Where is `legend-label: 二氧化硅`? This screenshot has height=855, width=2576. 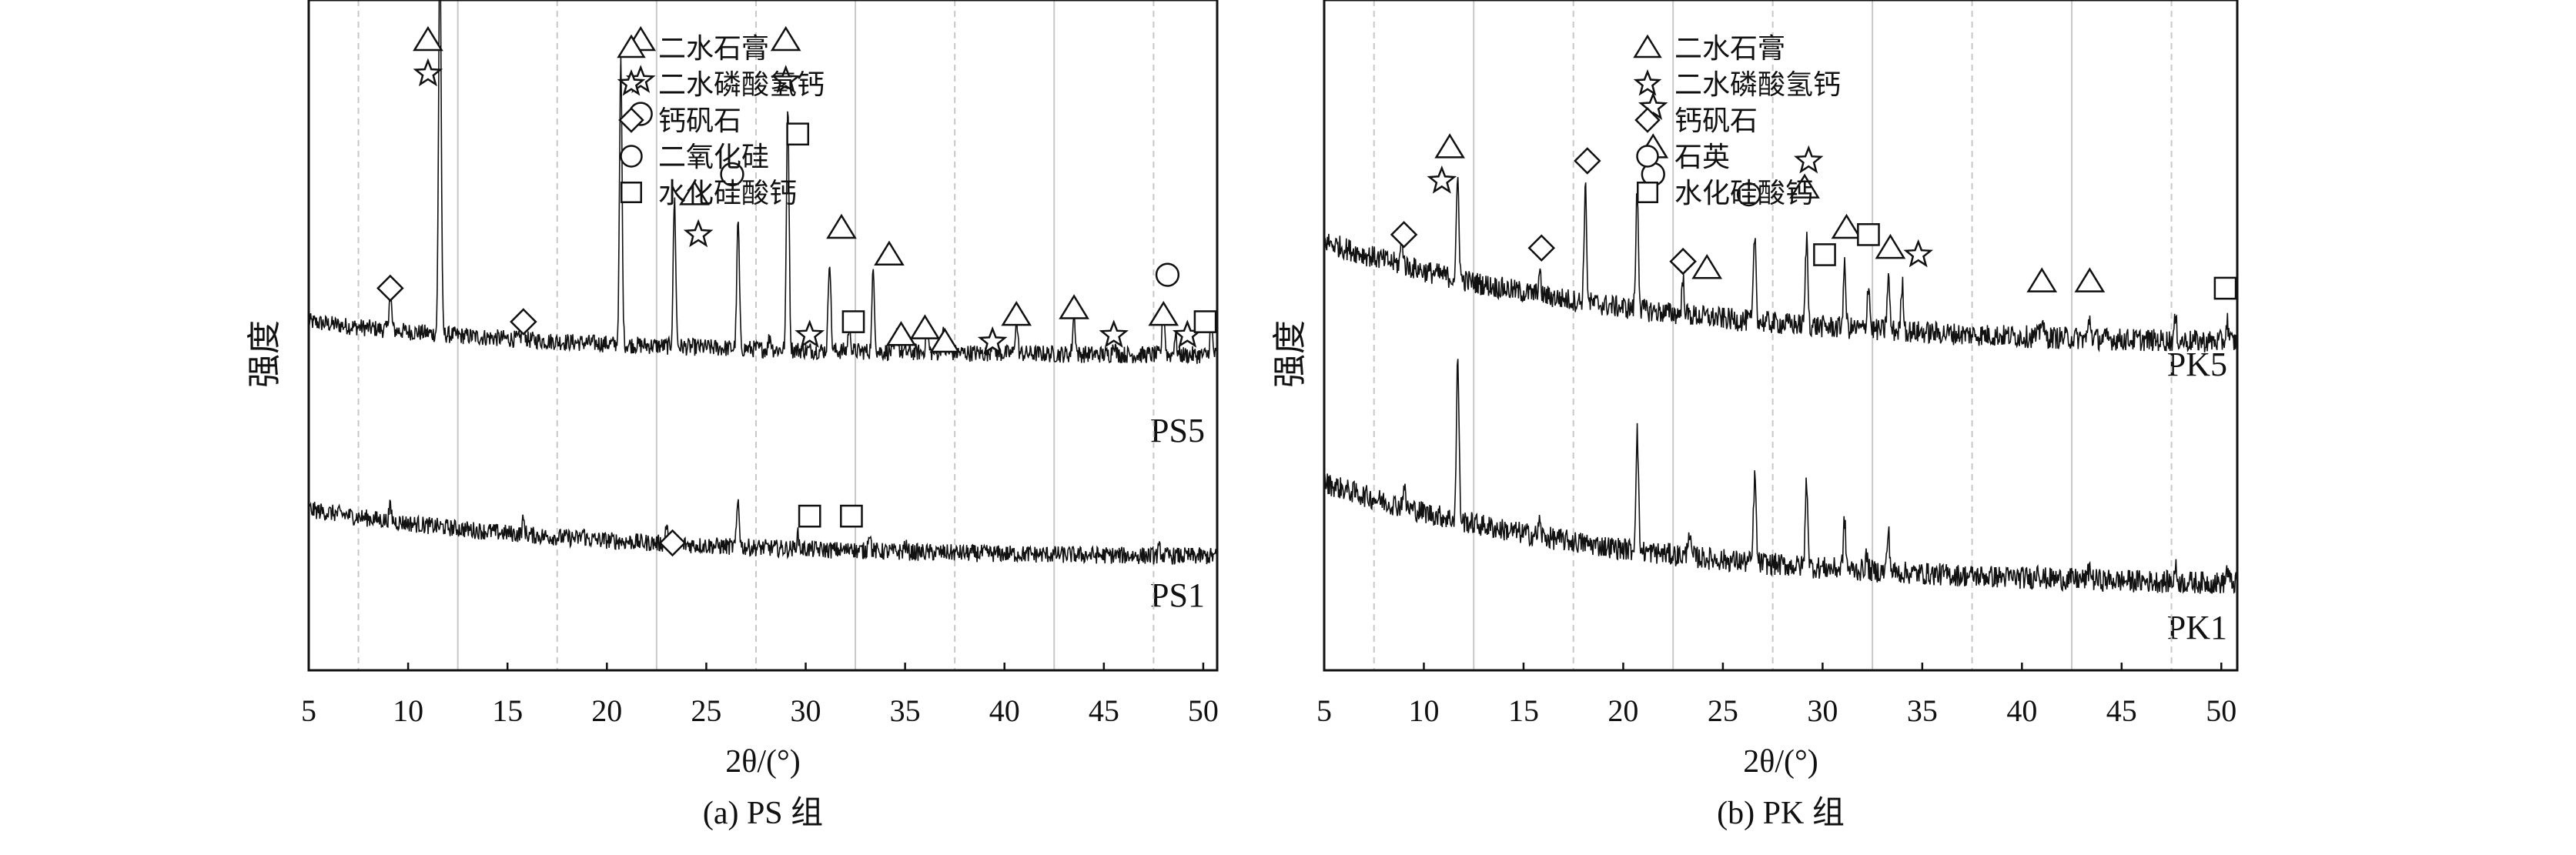 legend-label: 二氧化硅 is located at coordinates (714, 157).